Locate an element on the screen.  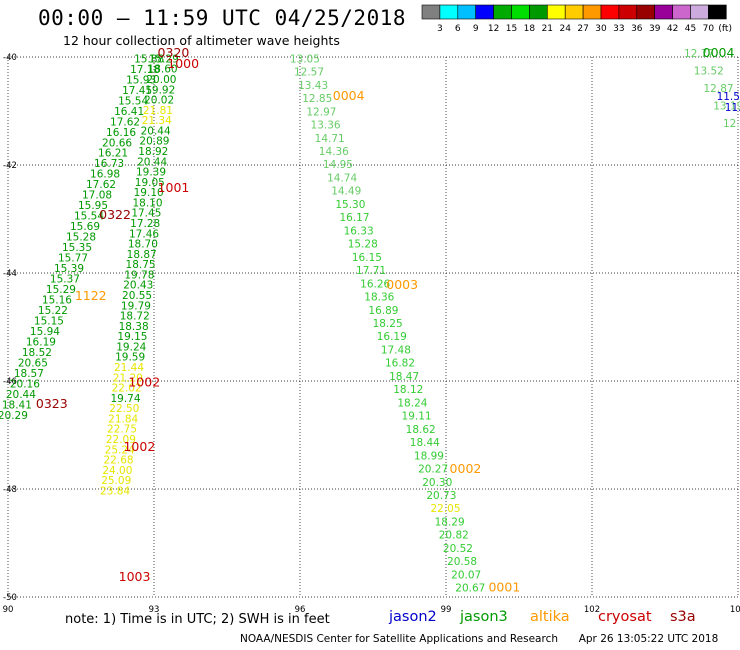
wave-height-value: 16.19 is located at coordinates (41, 342).